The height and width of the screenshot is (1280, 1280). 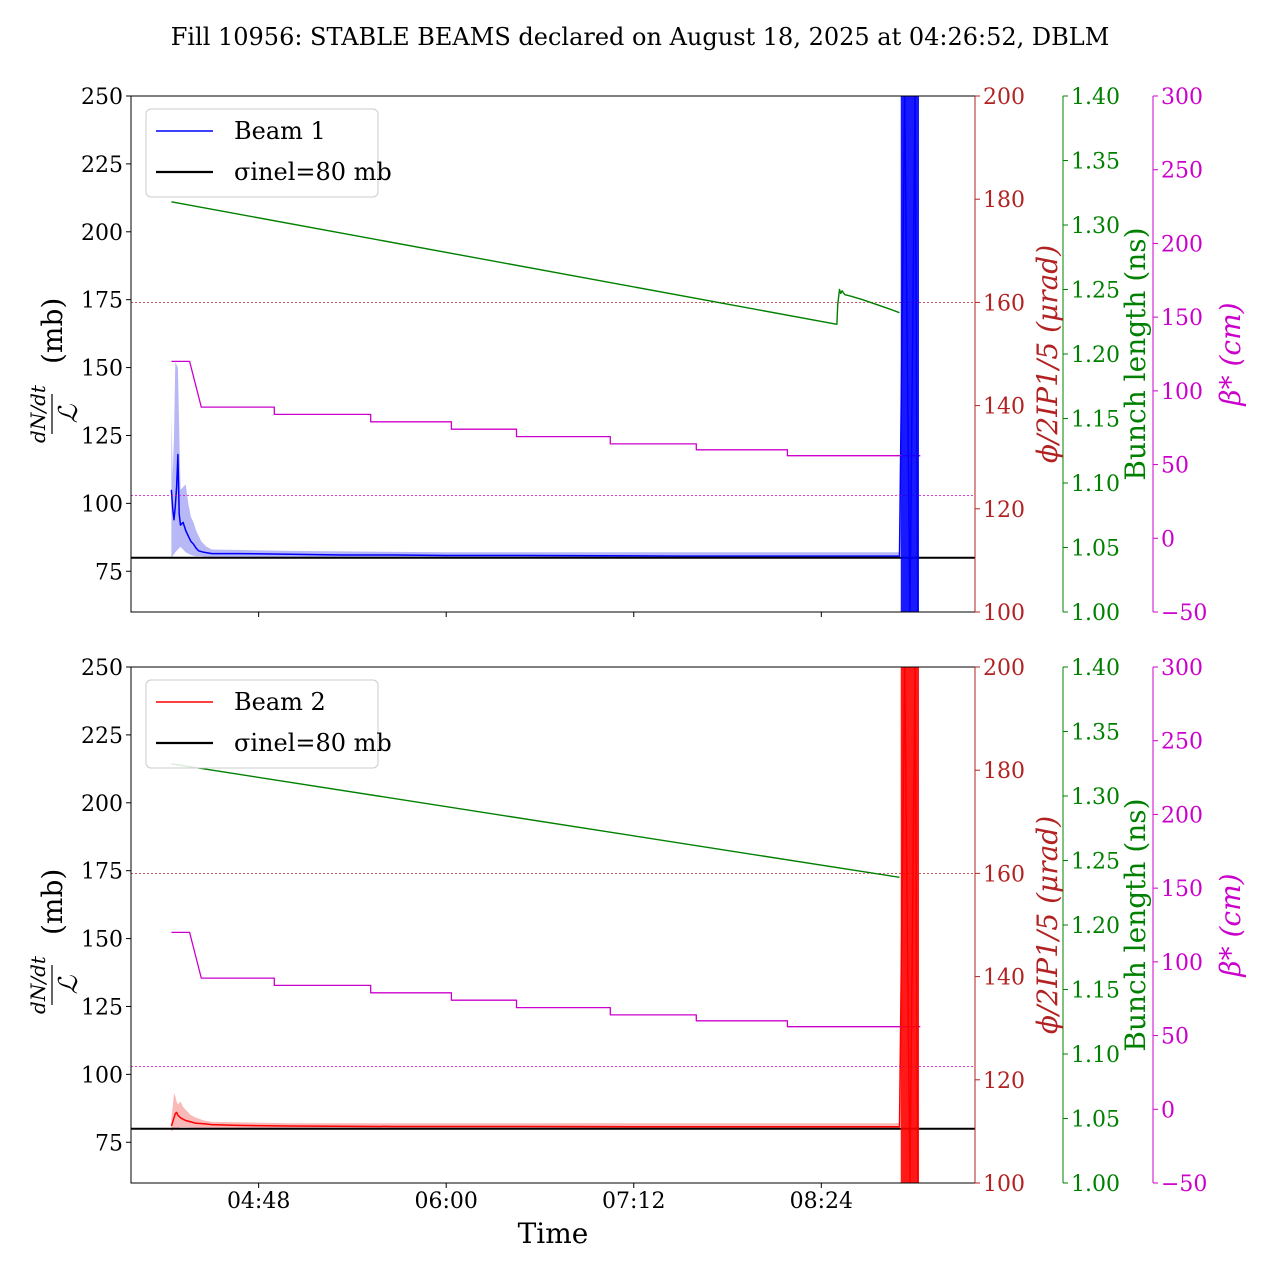 I want to click on legend: Beam 2 σinel=80 mb, so click(x=268, y=724).